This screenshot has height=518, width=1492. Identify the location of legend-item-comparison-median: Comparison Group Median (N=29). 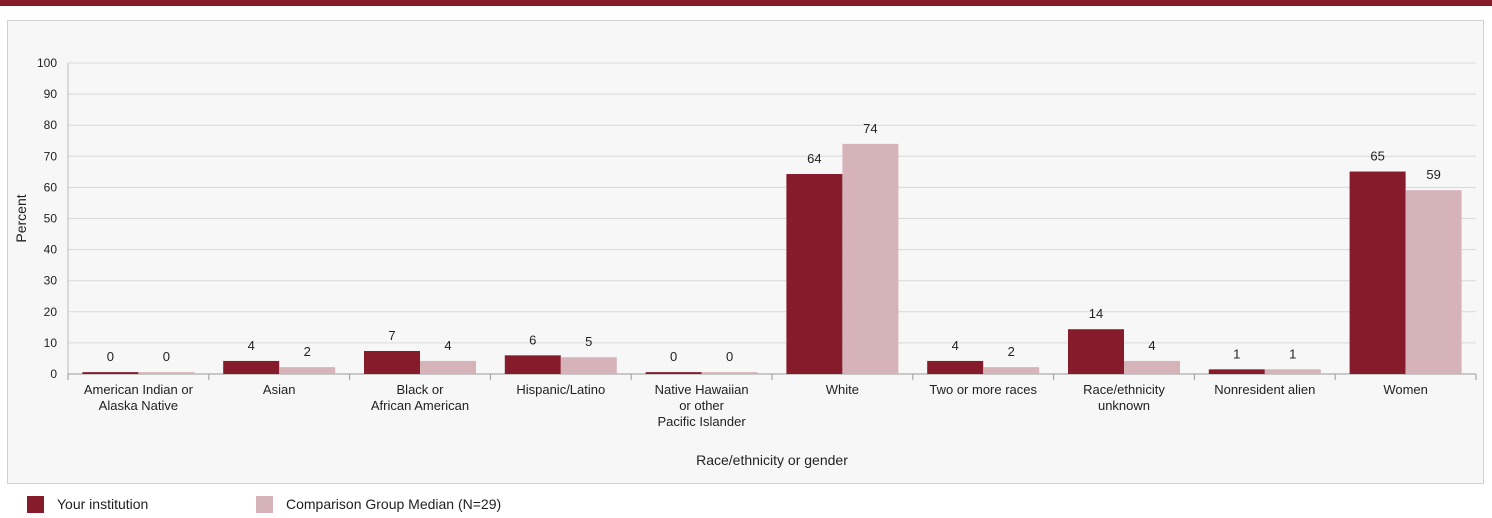
(378, 504).